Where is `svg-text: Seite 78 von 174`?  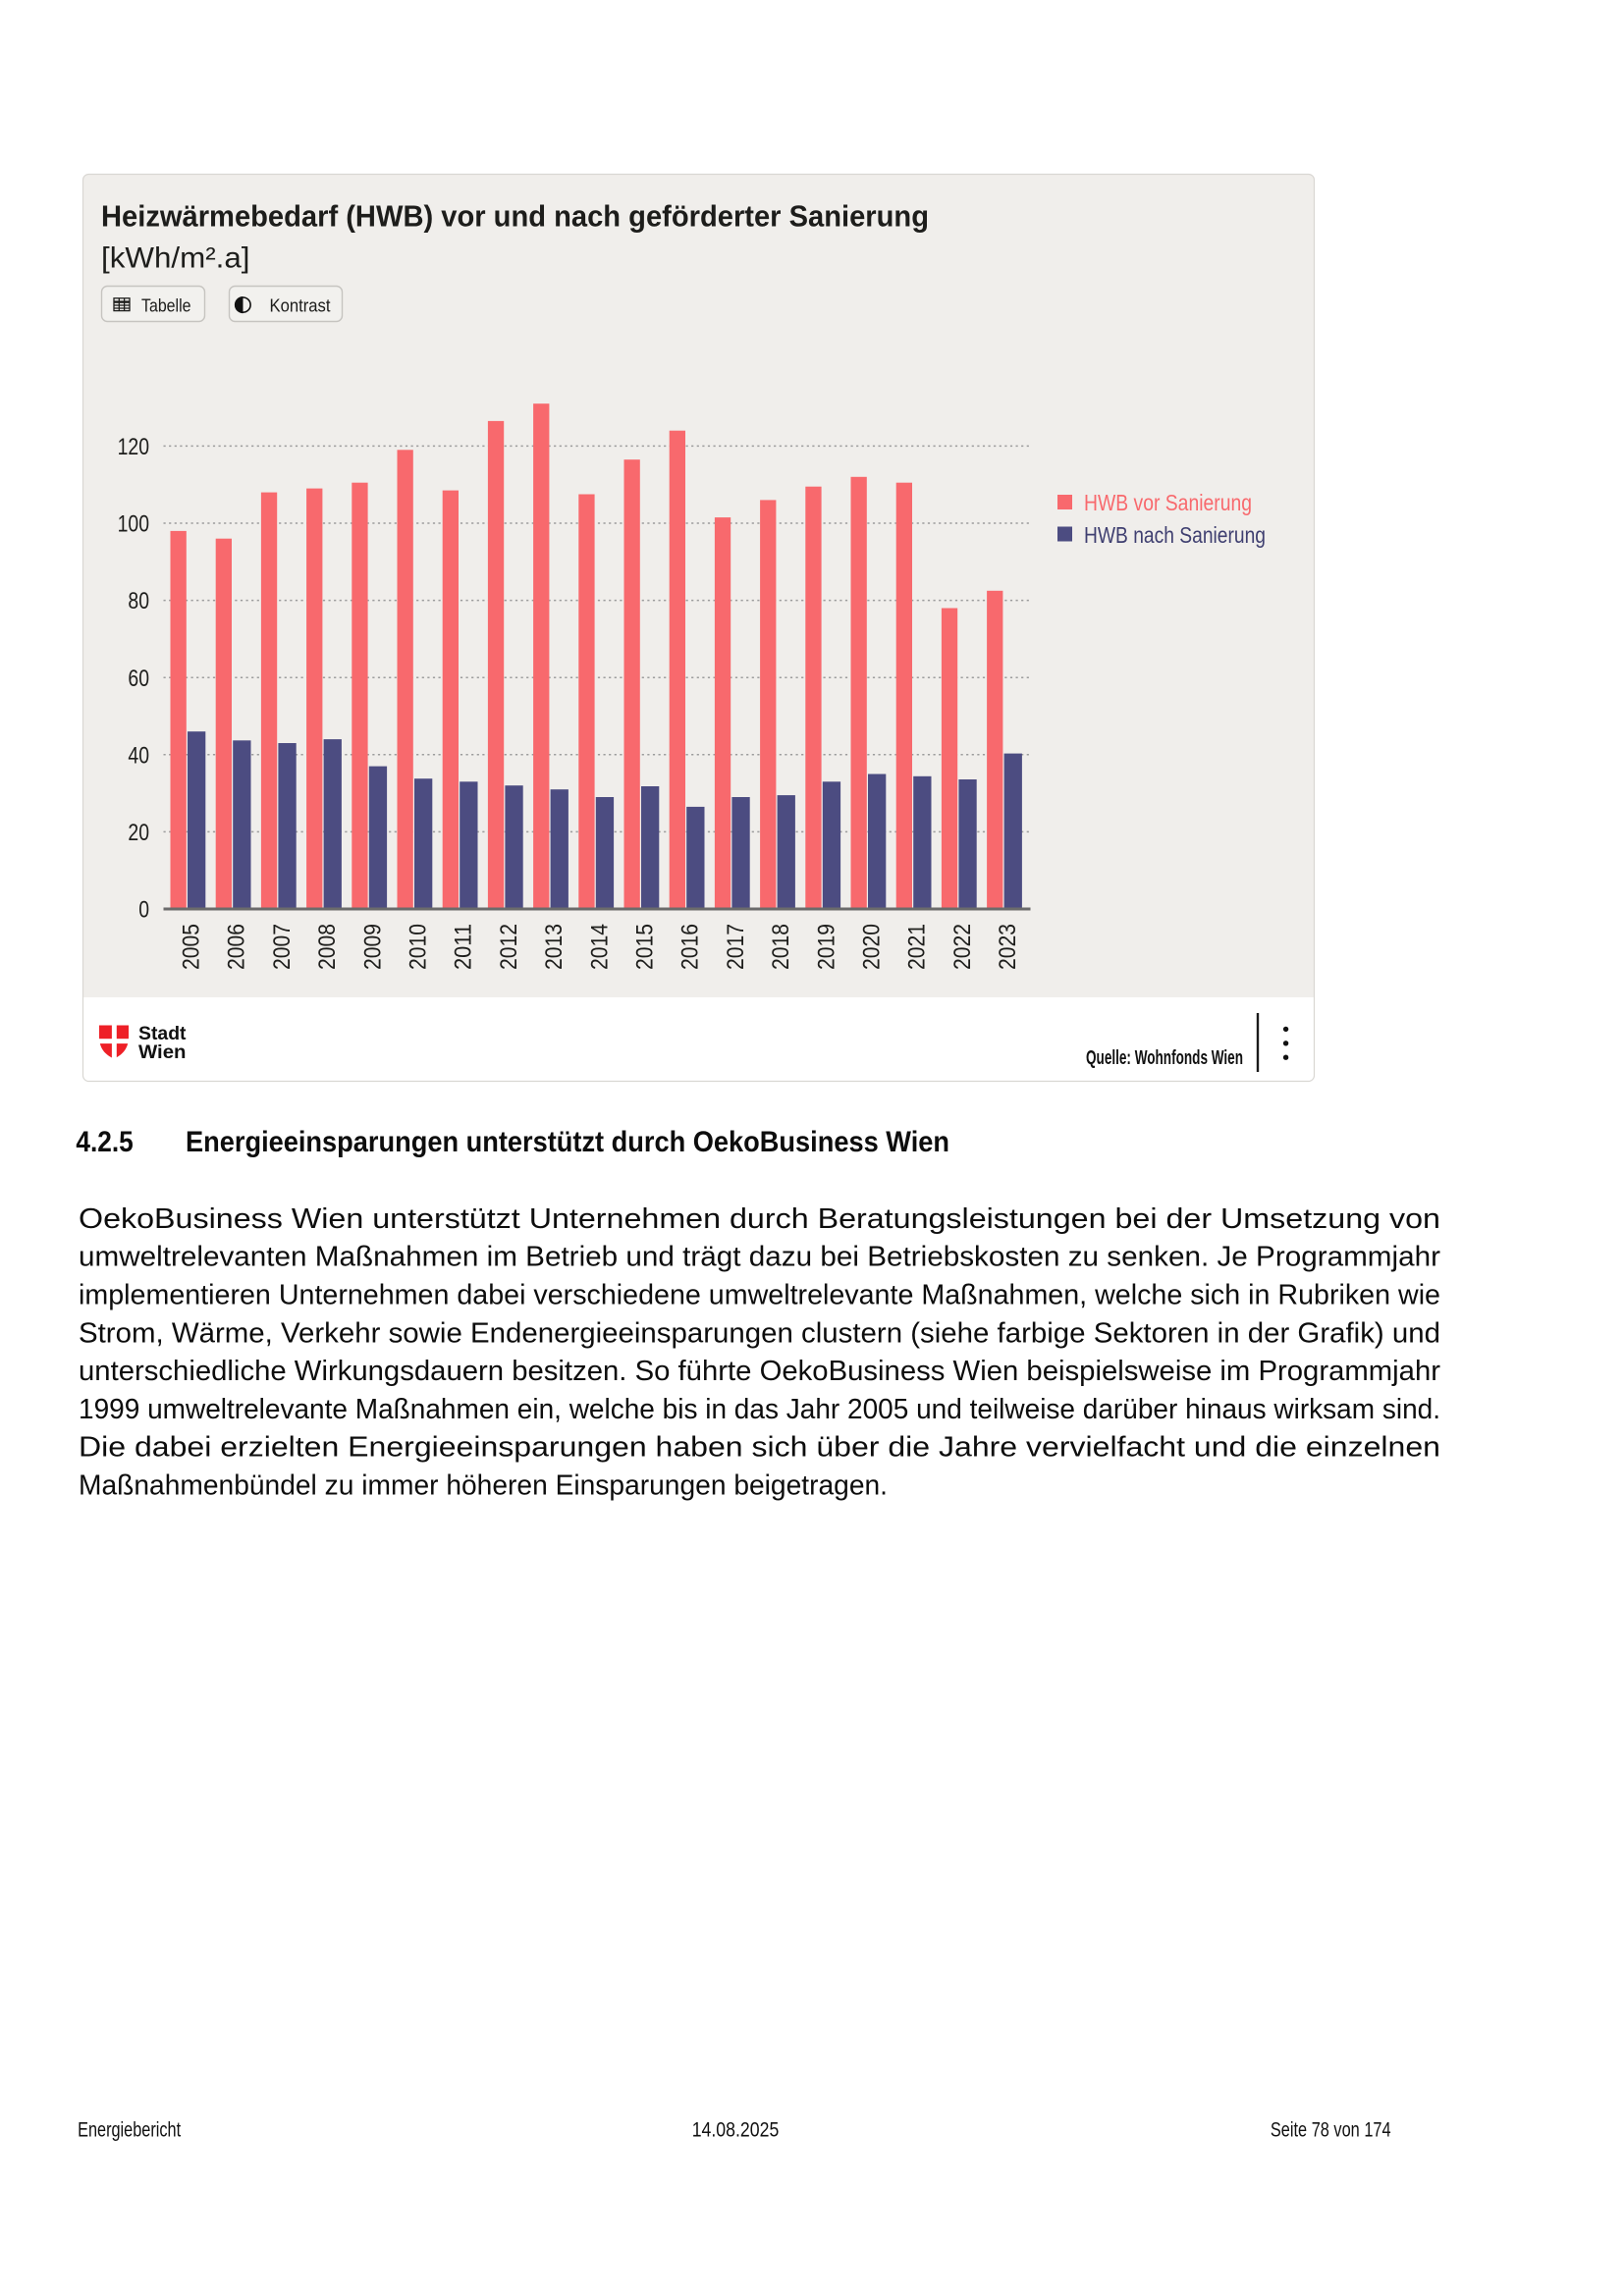 svg-text: Seite 78 von 174 is located at coordinates (1331, 2130).